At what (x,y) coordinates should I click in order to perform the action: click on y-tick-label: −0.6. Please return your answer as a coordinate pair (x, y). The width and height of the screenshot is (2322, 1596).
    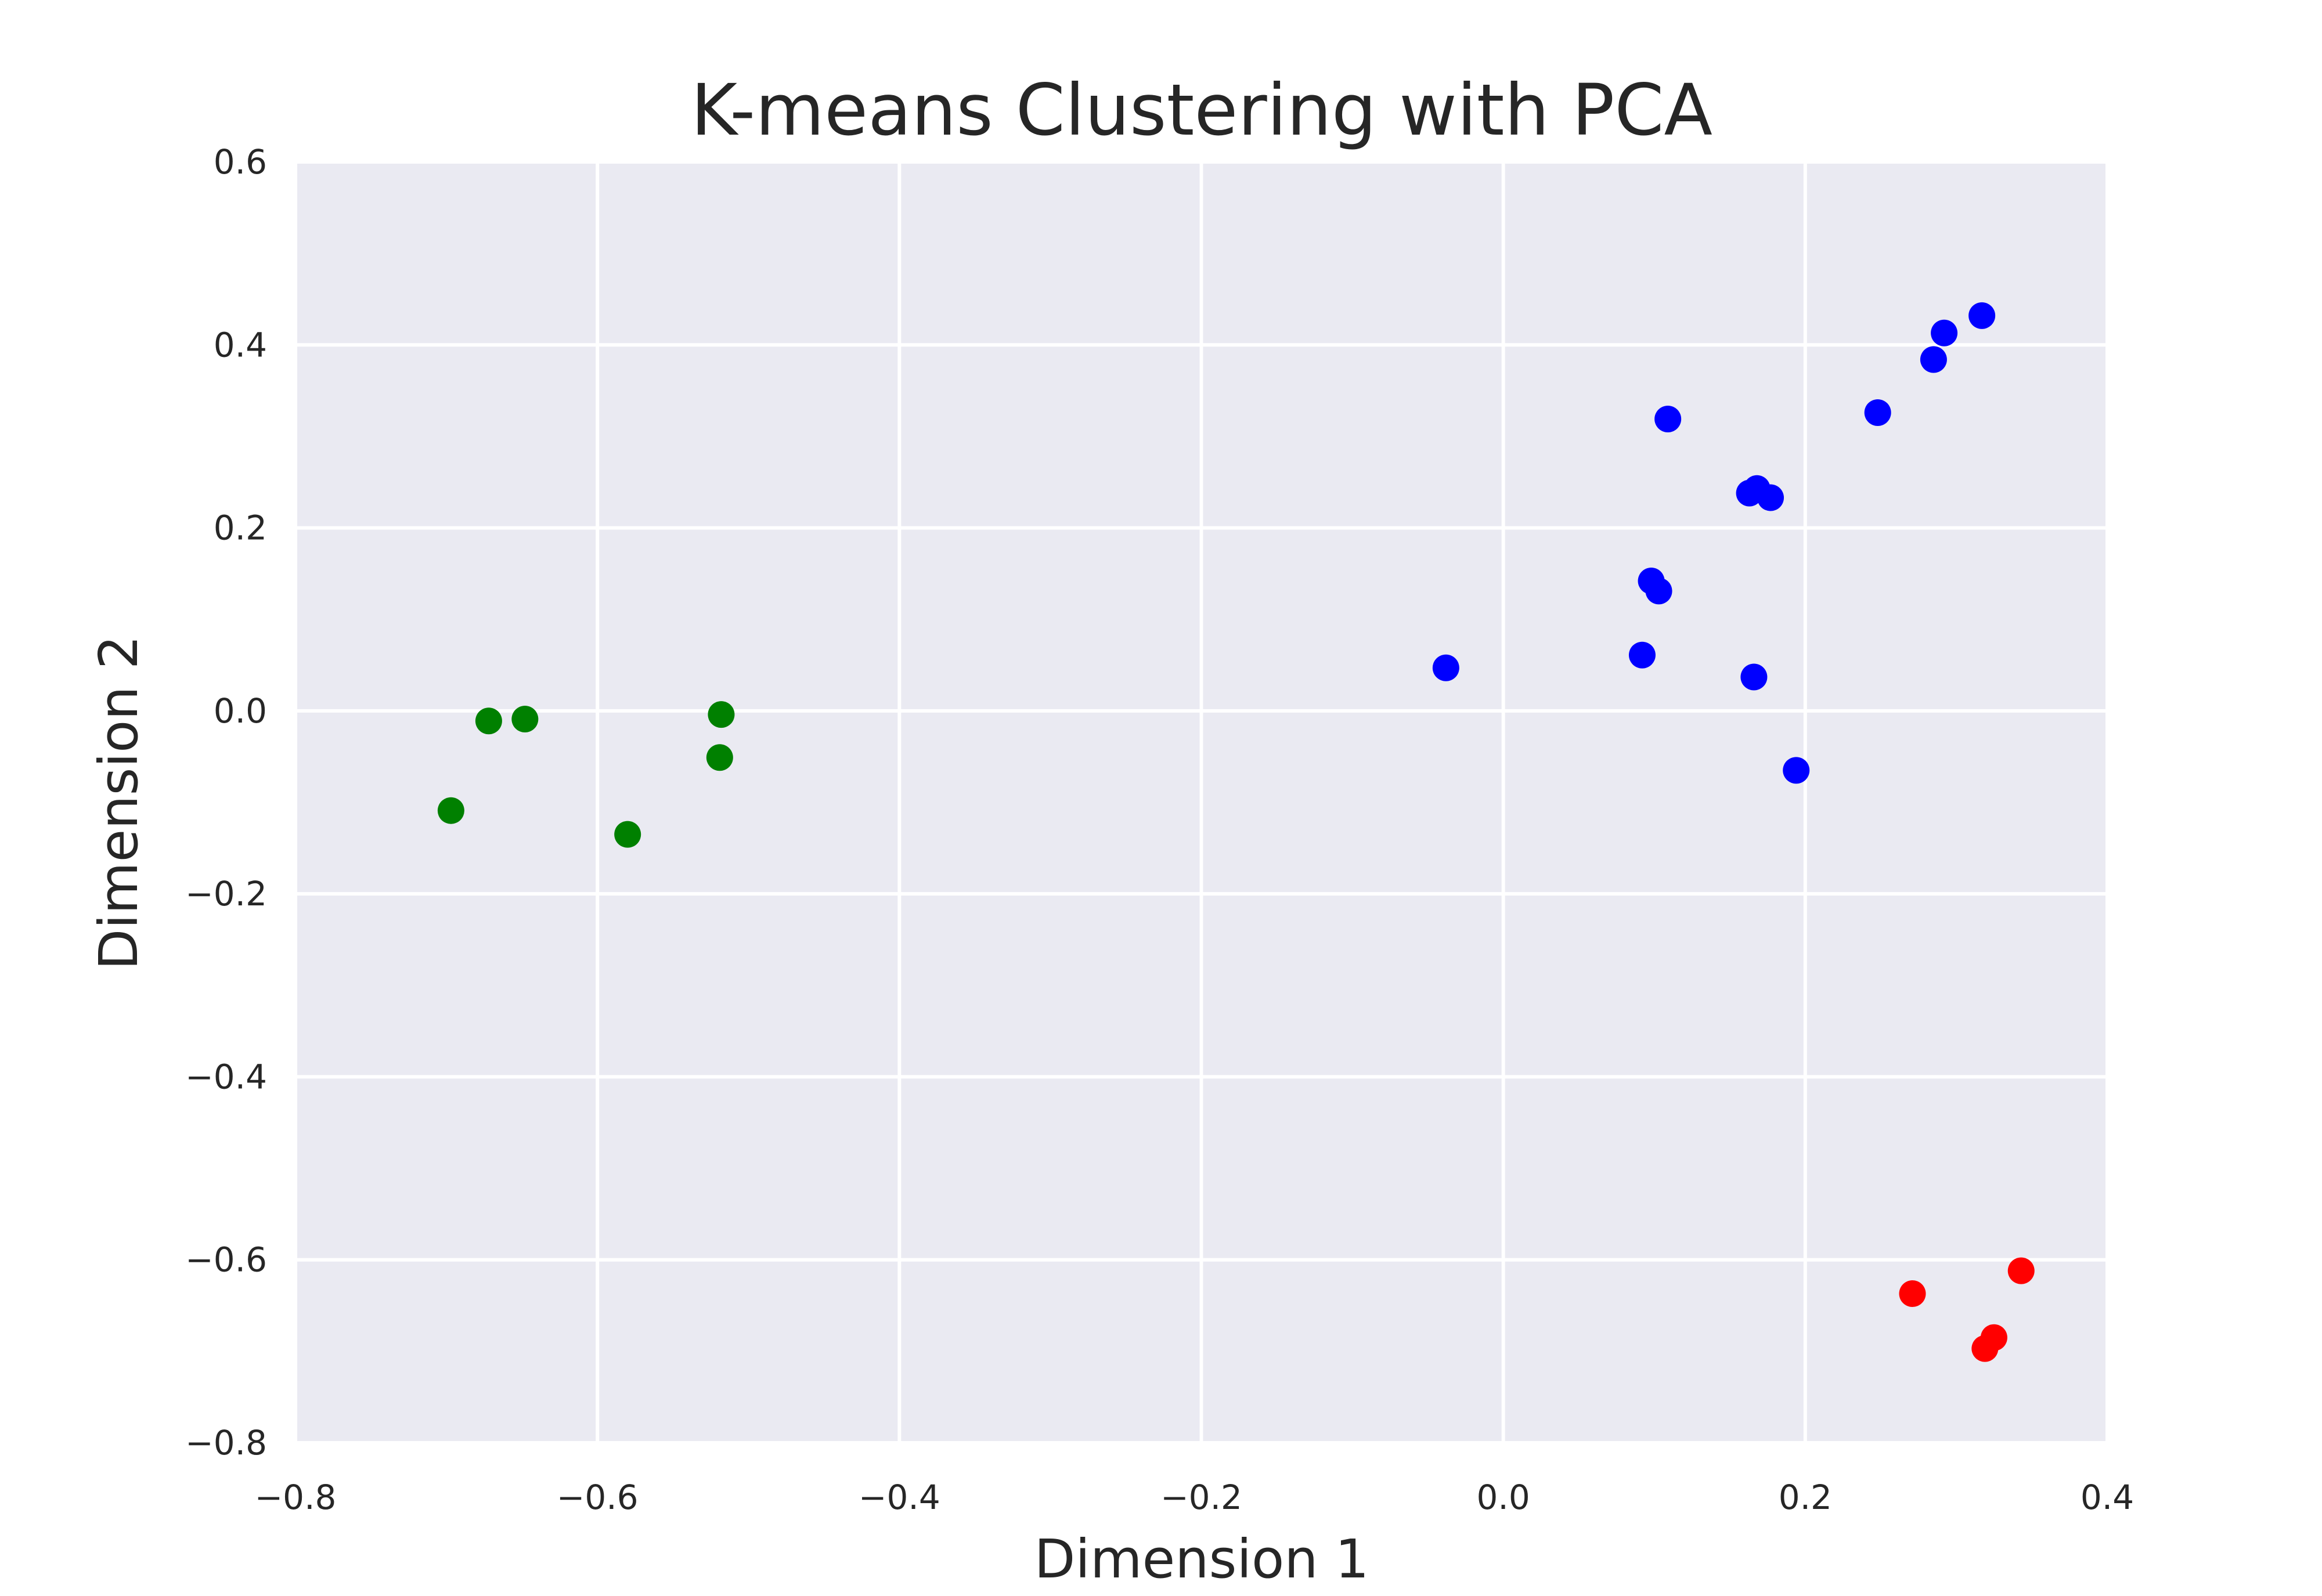
    Looking at the image, I should click on (226, 1260).